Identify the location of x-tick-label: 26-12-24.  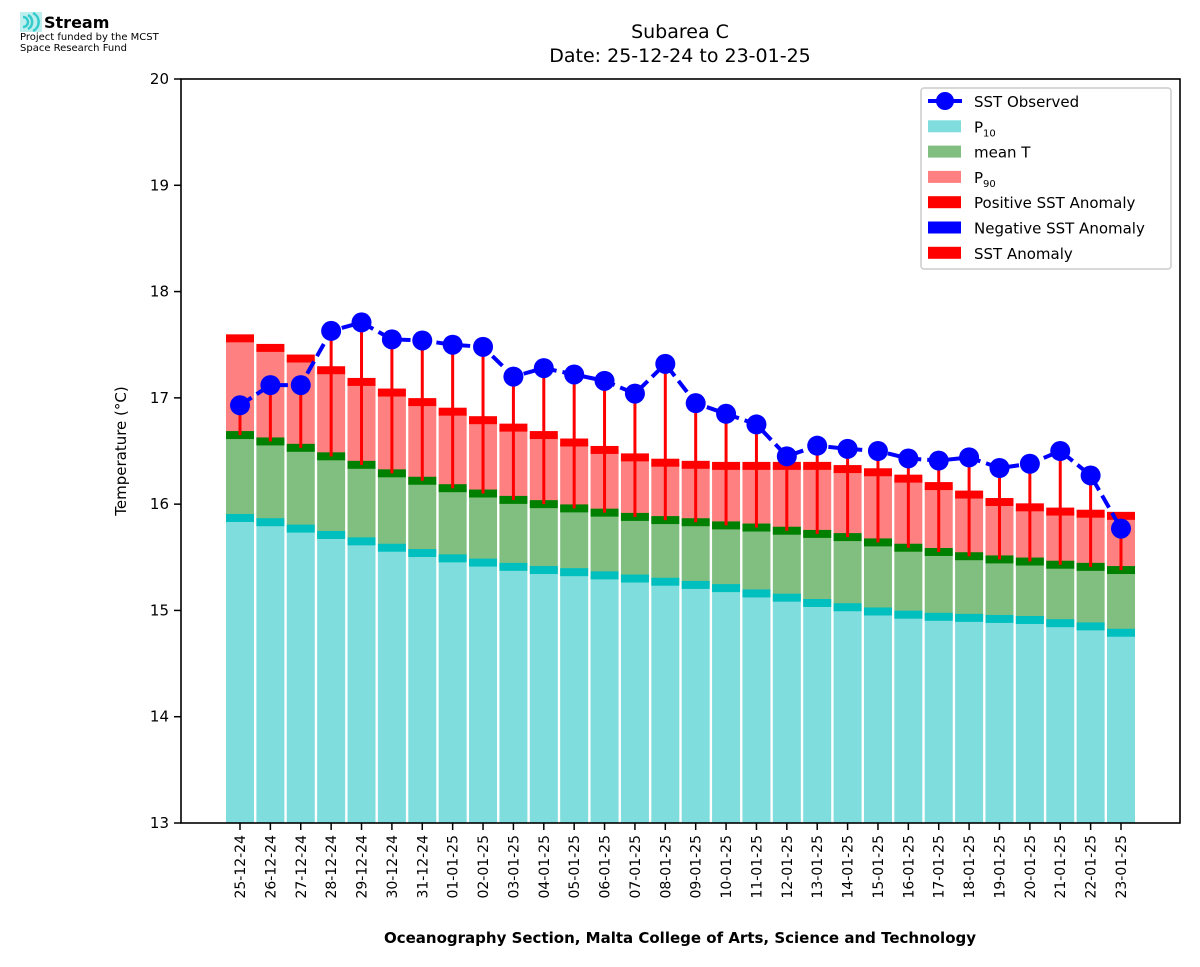
(271, 867).